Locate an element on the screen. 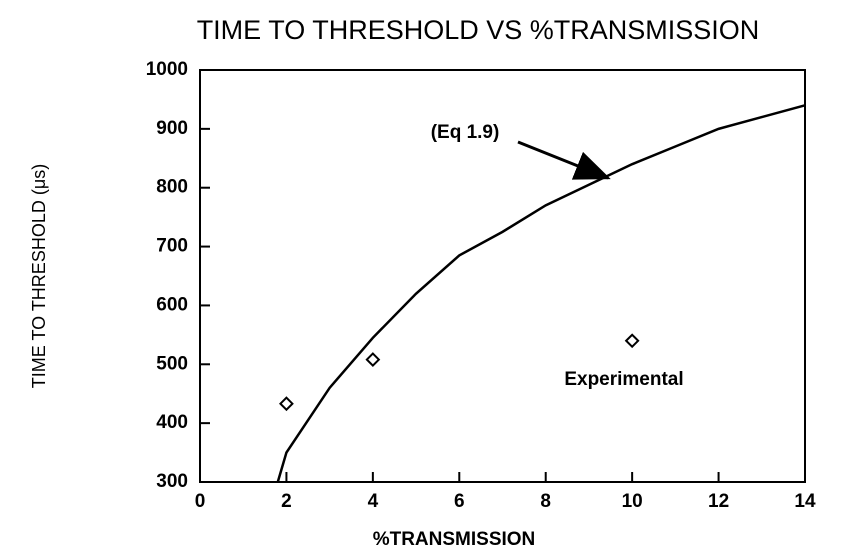 The width and height of the screenshot is (868, 555). y-tick-label: 700 is located at coordinates (172, 246).